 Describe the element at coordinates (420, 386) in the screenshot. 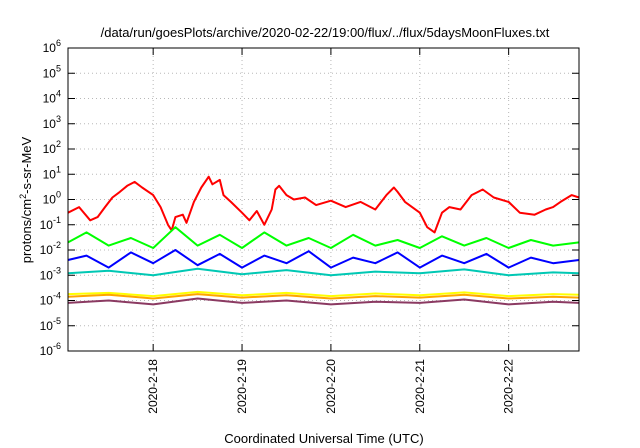

I see `x-tick-label: 2020-2-21` at that location.